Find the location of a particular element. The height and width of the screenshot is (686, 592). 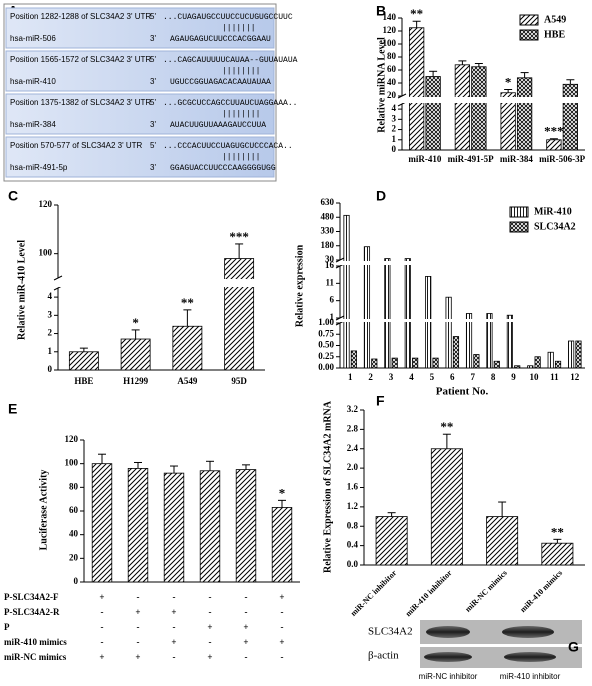

y-tick-label: 80 is located at coordinates (74, 486).